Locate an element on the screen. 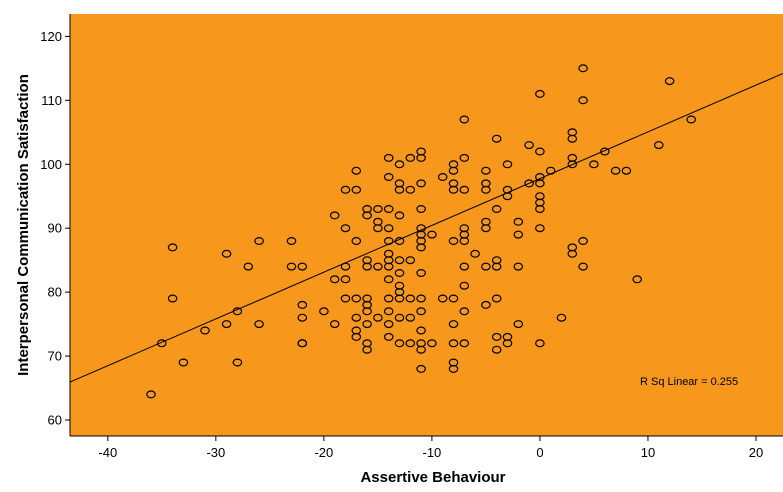 The height and width of the screenshot is (492, 783). x-tick-label: 0 is located at coordinates (539, 452).